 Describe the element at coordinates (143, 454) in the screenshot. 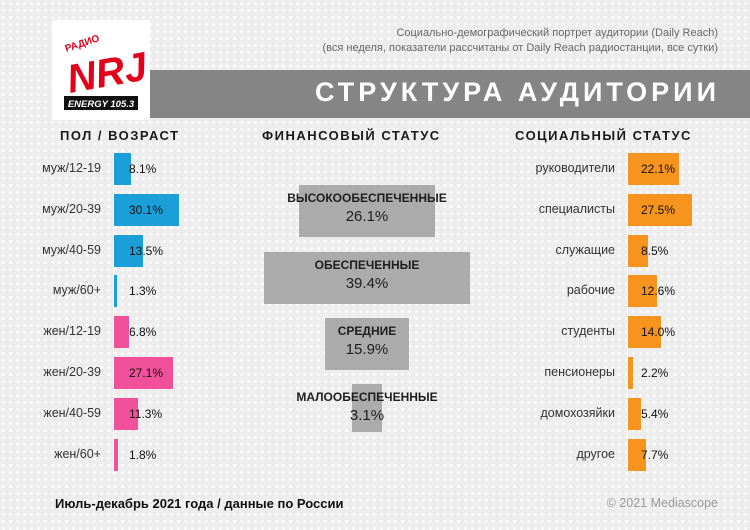

I see `gender-age-value: 1.8%` at that location.